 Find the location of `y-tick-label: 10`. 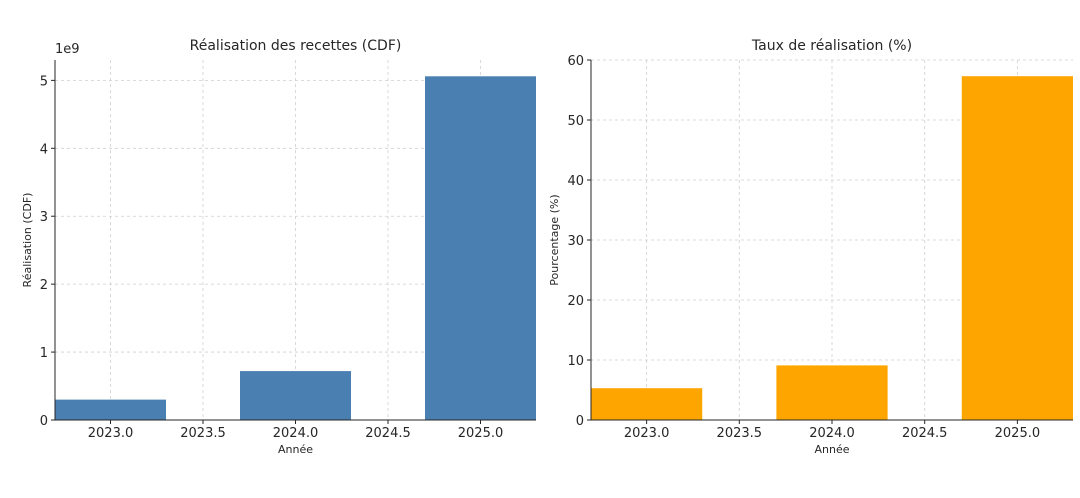

y-tick-label: 10 is located at coordinates (575, 361).